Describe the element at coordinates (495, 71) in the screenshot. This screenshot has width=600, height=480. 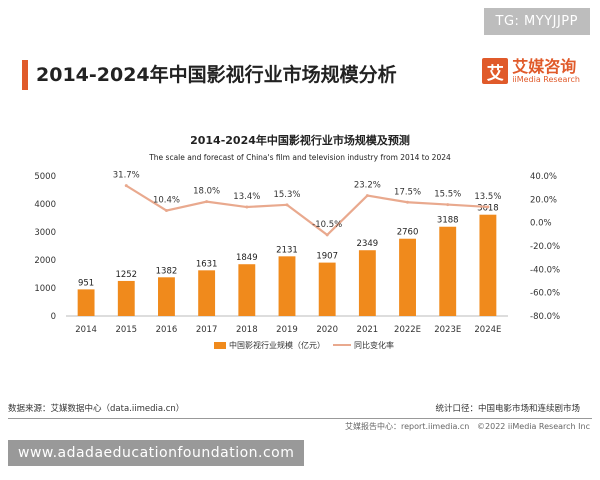
I see `logo-mark-icon: 艾` at that location.